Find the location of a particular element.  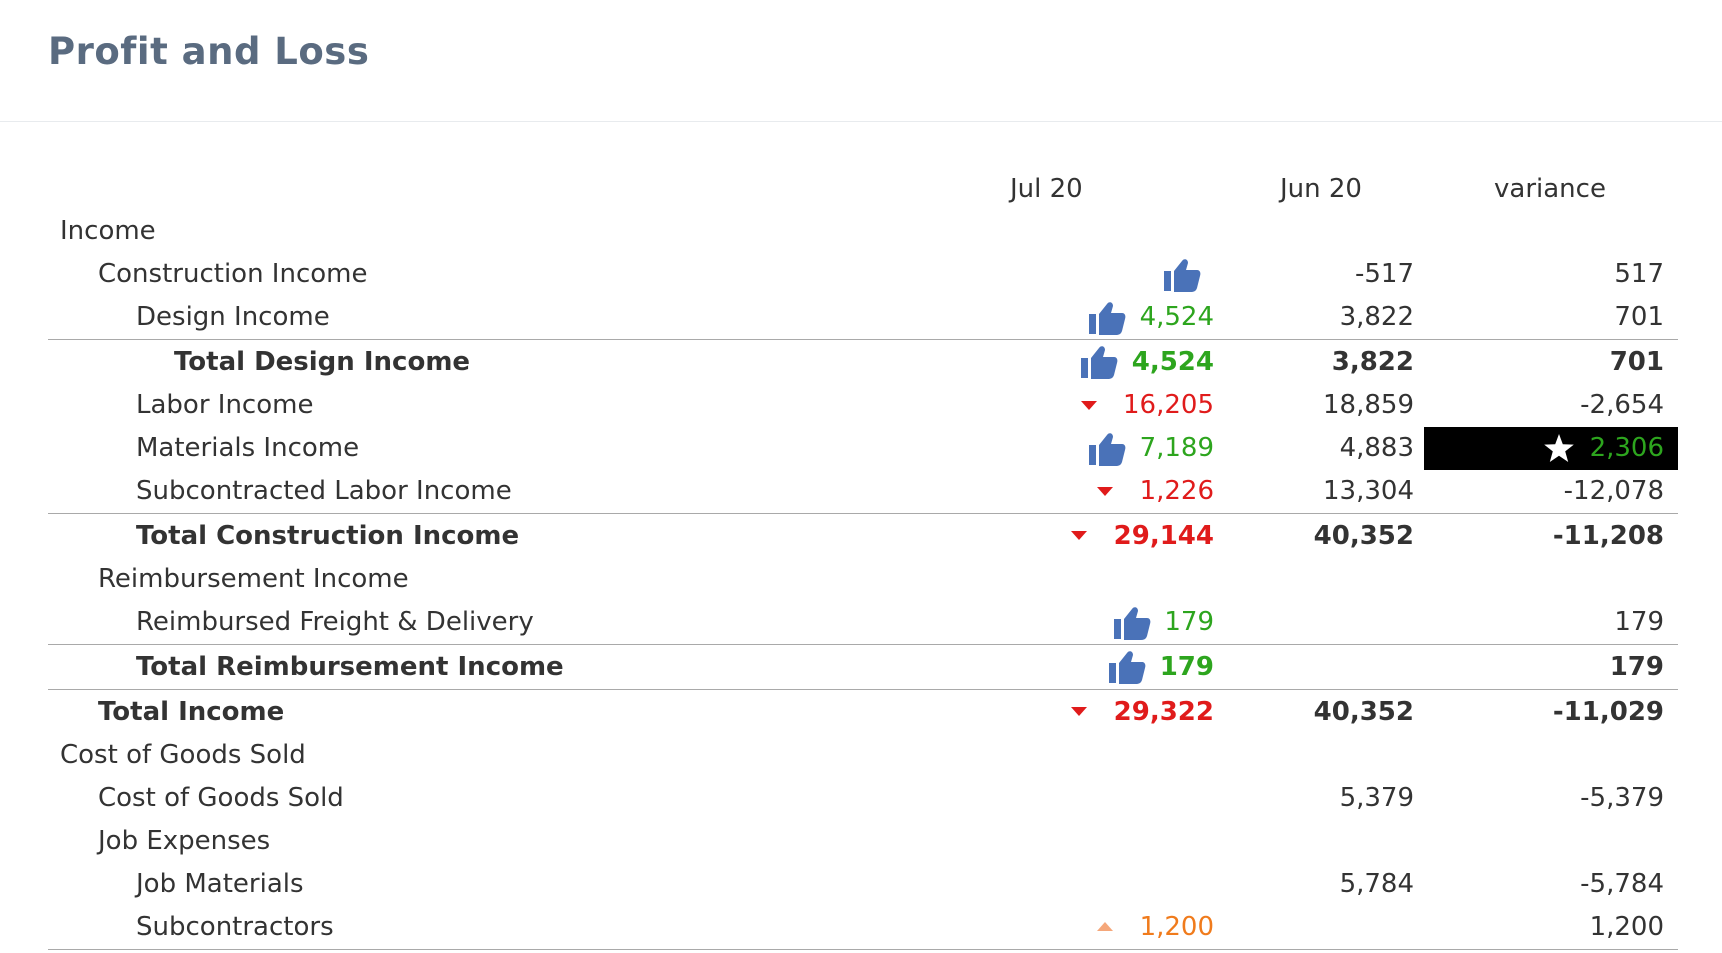

column-header-variance: variance is located at coordinates (1550, 189).